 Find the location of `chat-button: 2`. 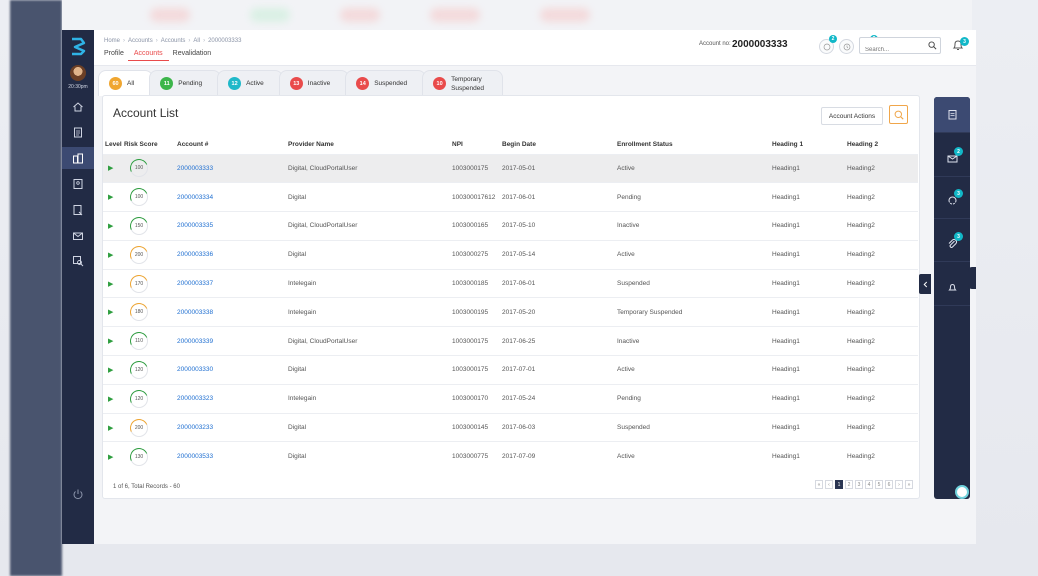

chat-button: 2 is located at coordinates (828, 44).